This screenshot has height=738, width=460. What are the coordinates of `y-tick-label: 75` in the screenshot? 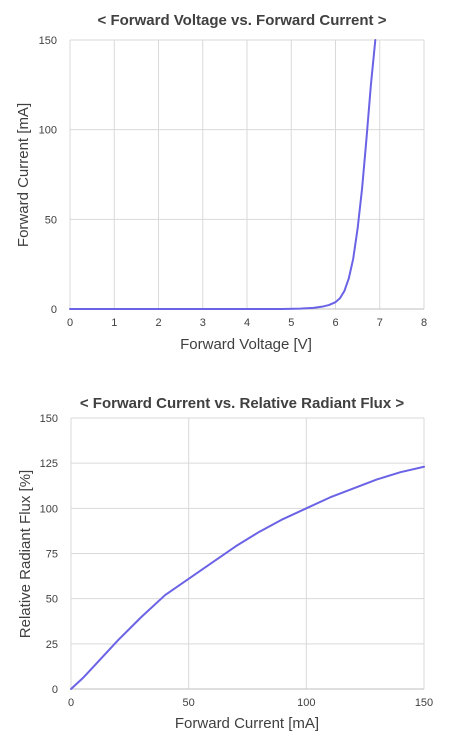 It's located at (52, 555).